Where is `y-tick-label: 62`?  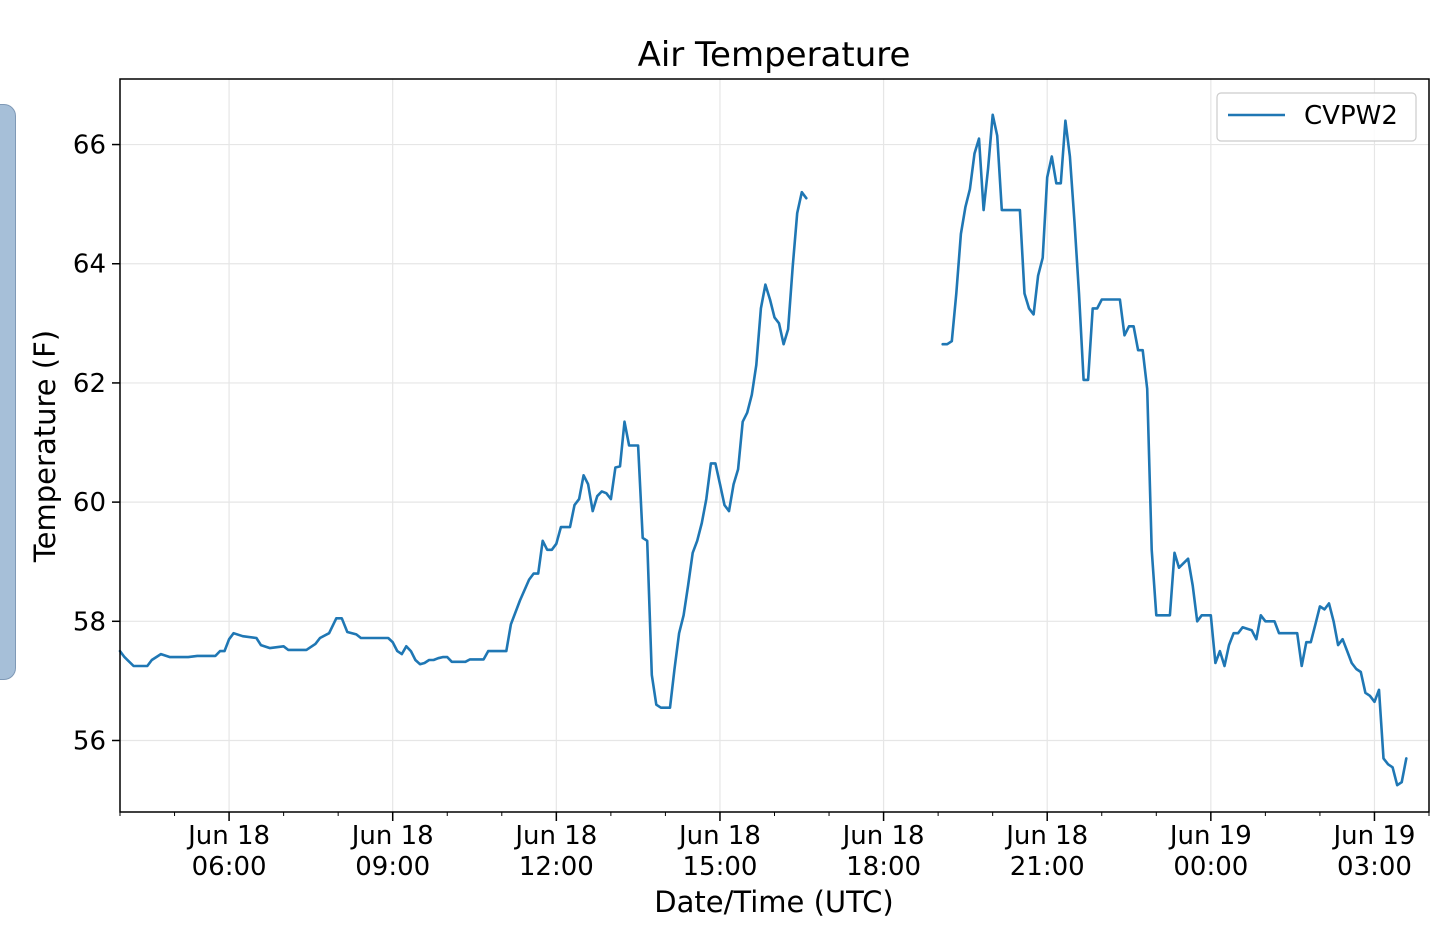
y-tick-label: 62 is located at coordinates (89, 384).